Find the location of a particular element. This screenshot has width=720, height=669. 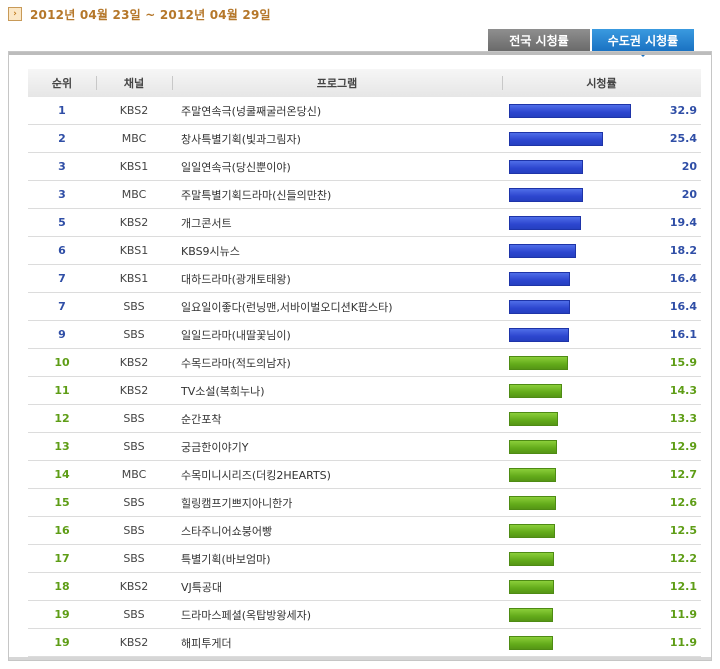

program-cell: 주말연속극(넝쿨째굴러온당신) is located at coordinates (251, 111).